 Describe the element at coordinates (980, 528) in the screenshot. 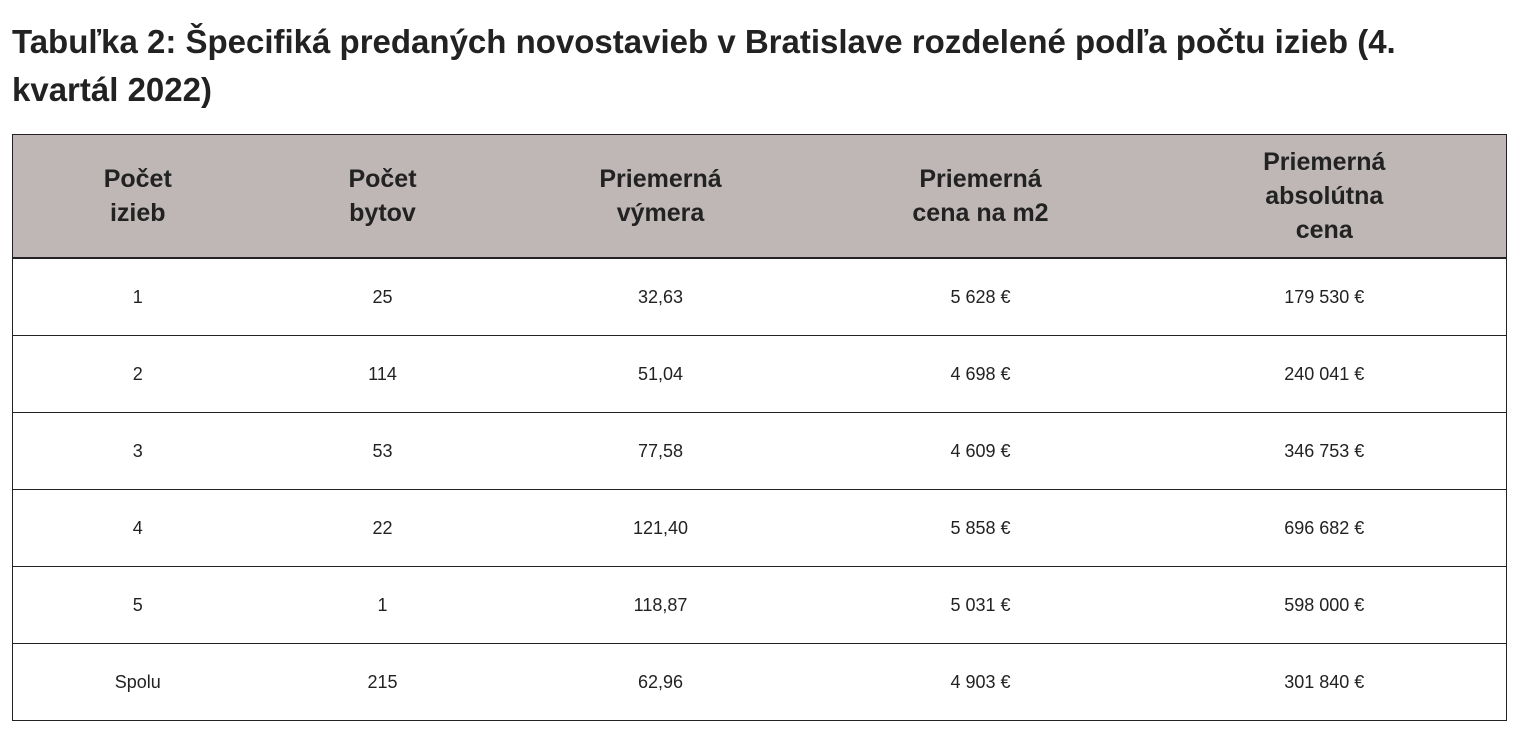

I see `cell-priemerna-cena-m2: 5 858 €` at that location.